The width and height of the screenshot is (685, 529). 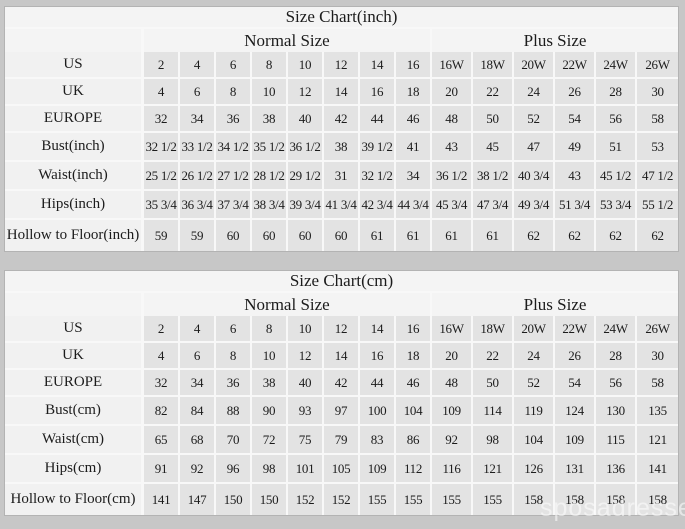 I want to click on size-value-cell: 52, so click(x=534, y=383).